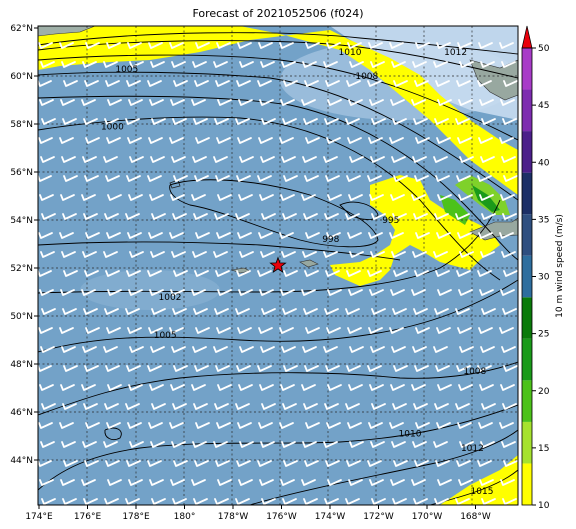  Describe the element at coordinates (330, 517) in the screenshot. I see `lon-tick-label: 174°W` at that location.